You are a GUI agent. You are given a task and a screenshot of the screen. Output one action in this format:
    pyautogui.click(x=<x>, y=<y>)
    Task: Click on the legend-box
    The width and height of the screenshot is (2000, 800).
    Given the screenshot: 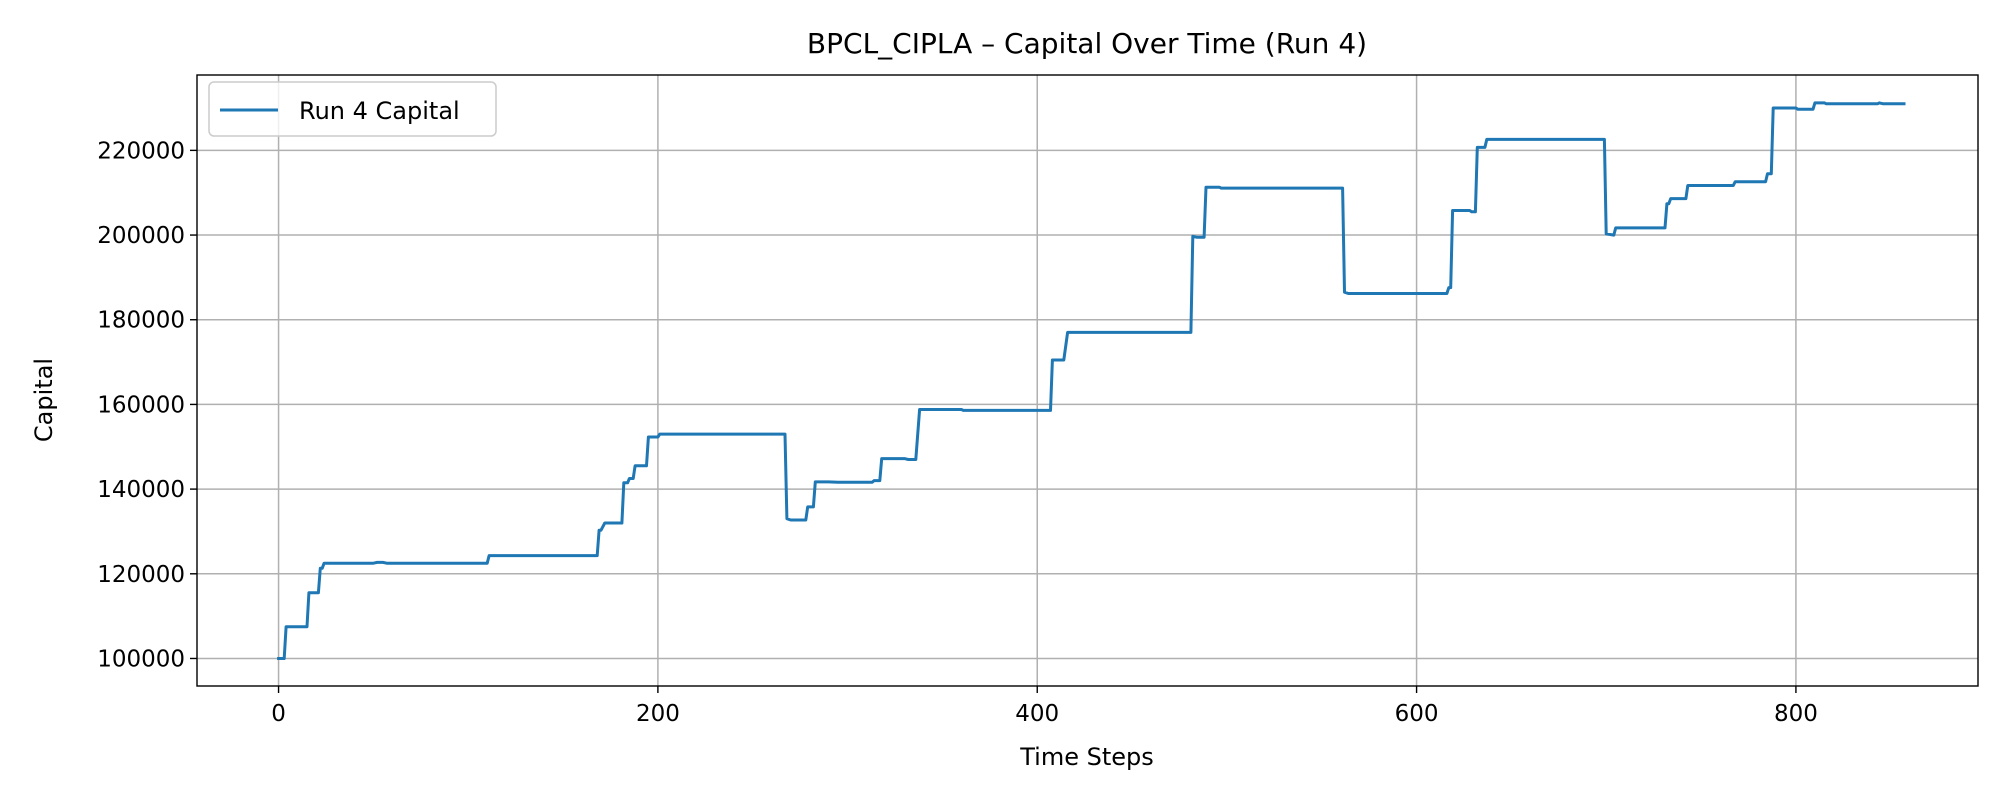 What is the action you would take?
    pyautogui.click(x=352, y=109)
    